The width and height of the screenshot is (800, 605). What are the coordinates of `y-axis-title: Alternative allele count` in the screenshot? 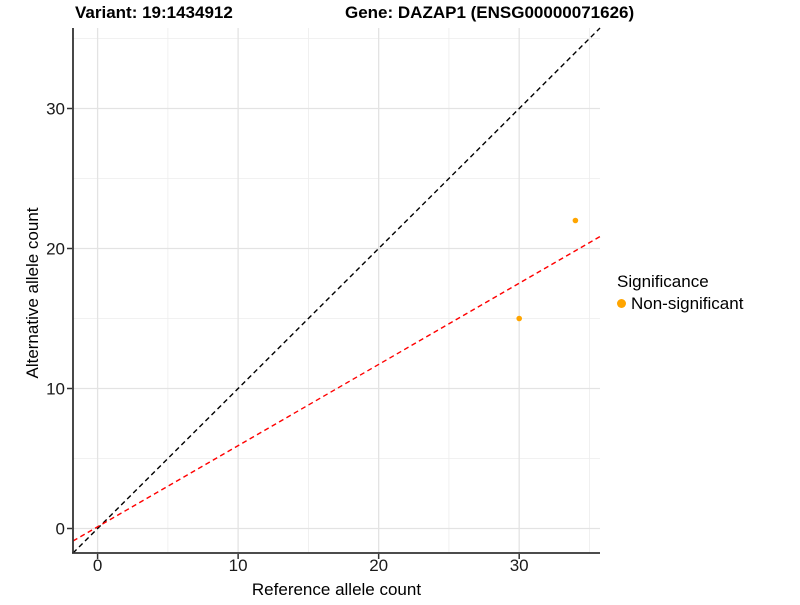 It's located at (32, 293).